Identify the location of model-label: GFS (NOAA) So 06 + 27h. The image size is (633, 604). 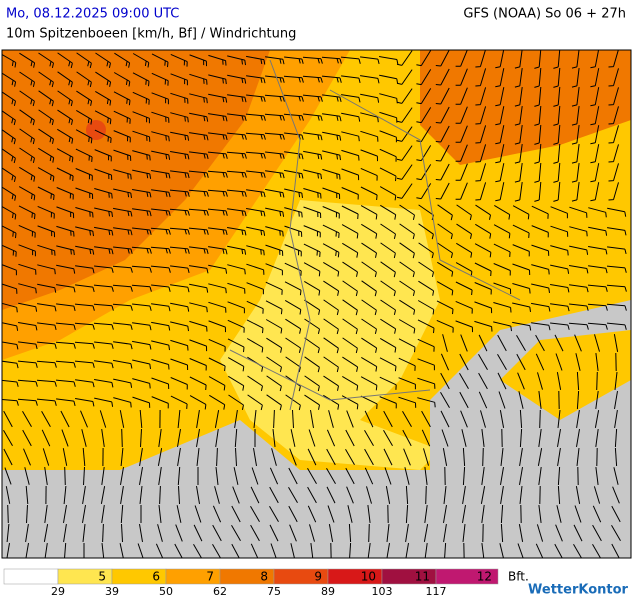
(544, 14).